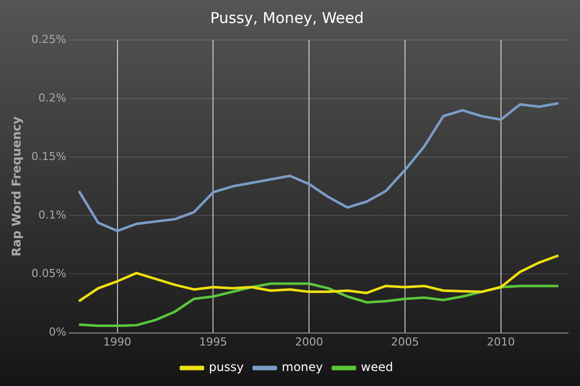 The image size is (580, 386). Describe the element at coordinates (57, 332) in the screenshot. I see `y-tick-label: 0%` at that location.